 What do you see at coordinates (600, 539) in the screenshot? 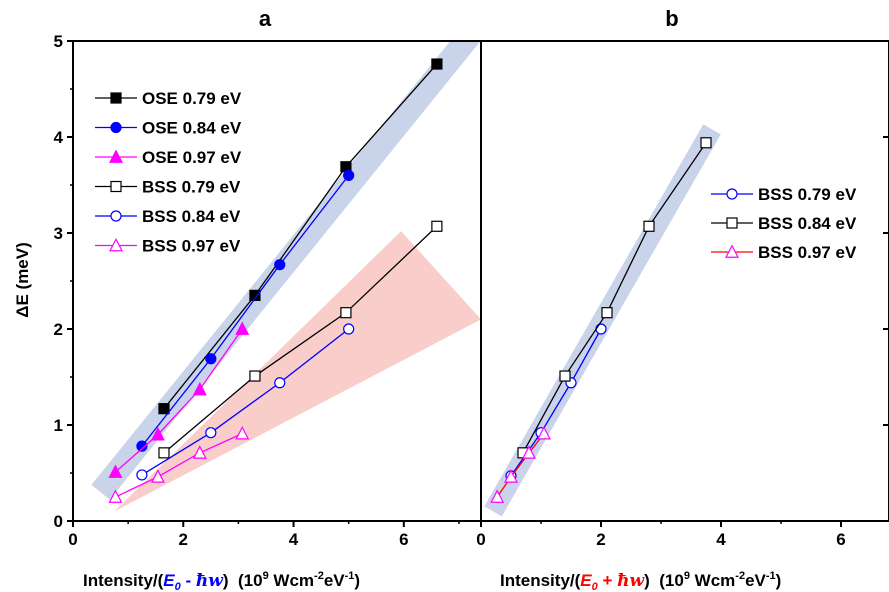
I see `x-tick-label-b-2: 2` at bounding box center [600, 539].